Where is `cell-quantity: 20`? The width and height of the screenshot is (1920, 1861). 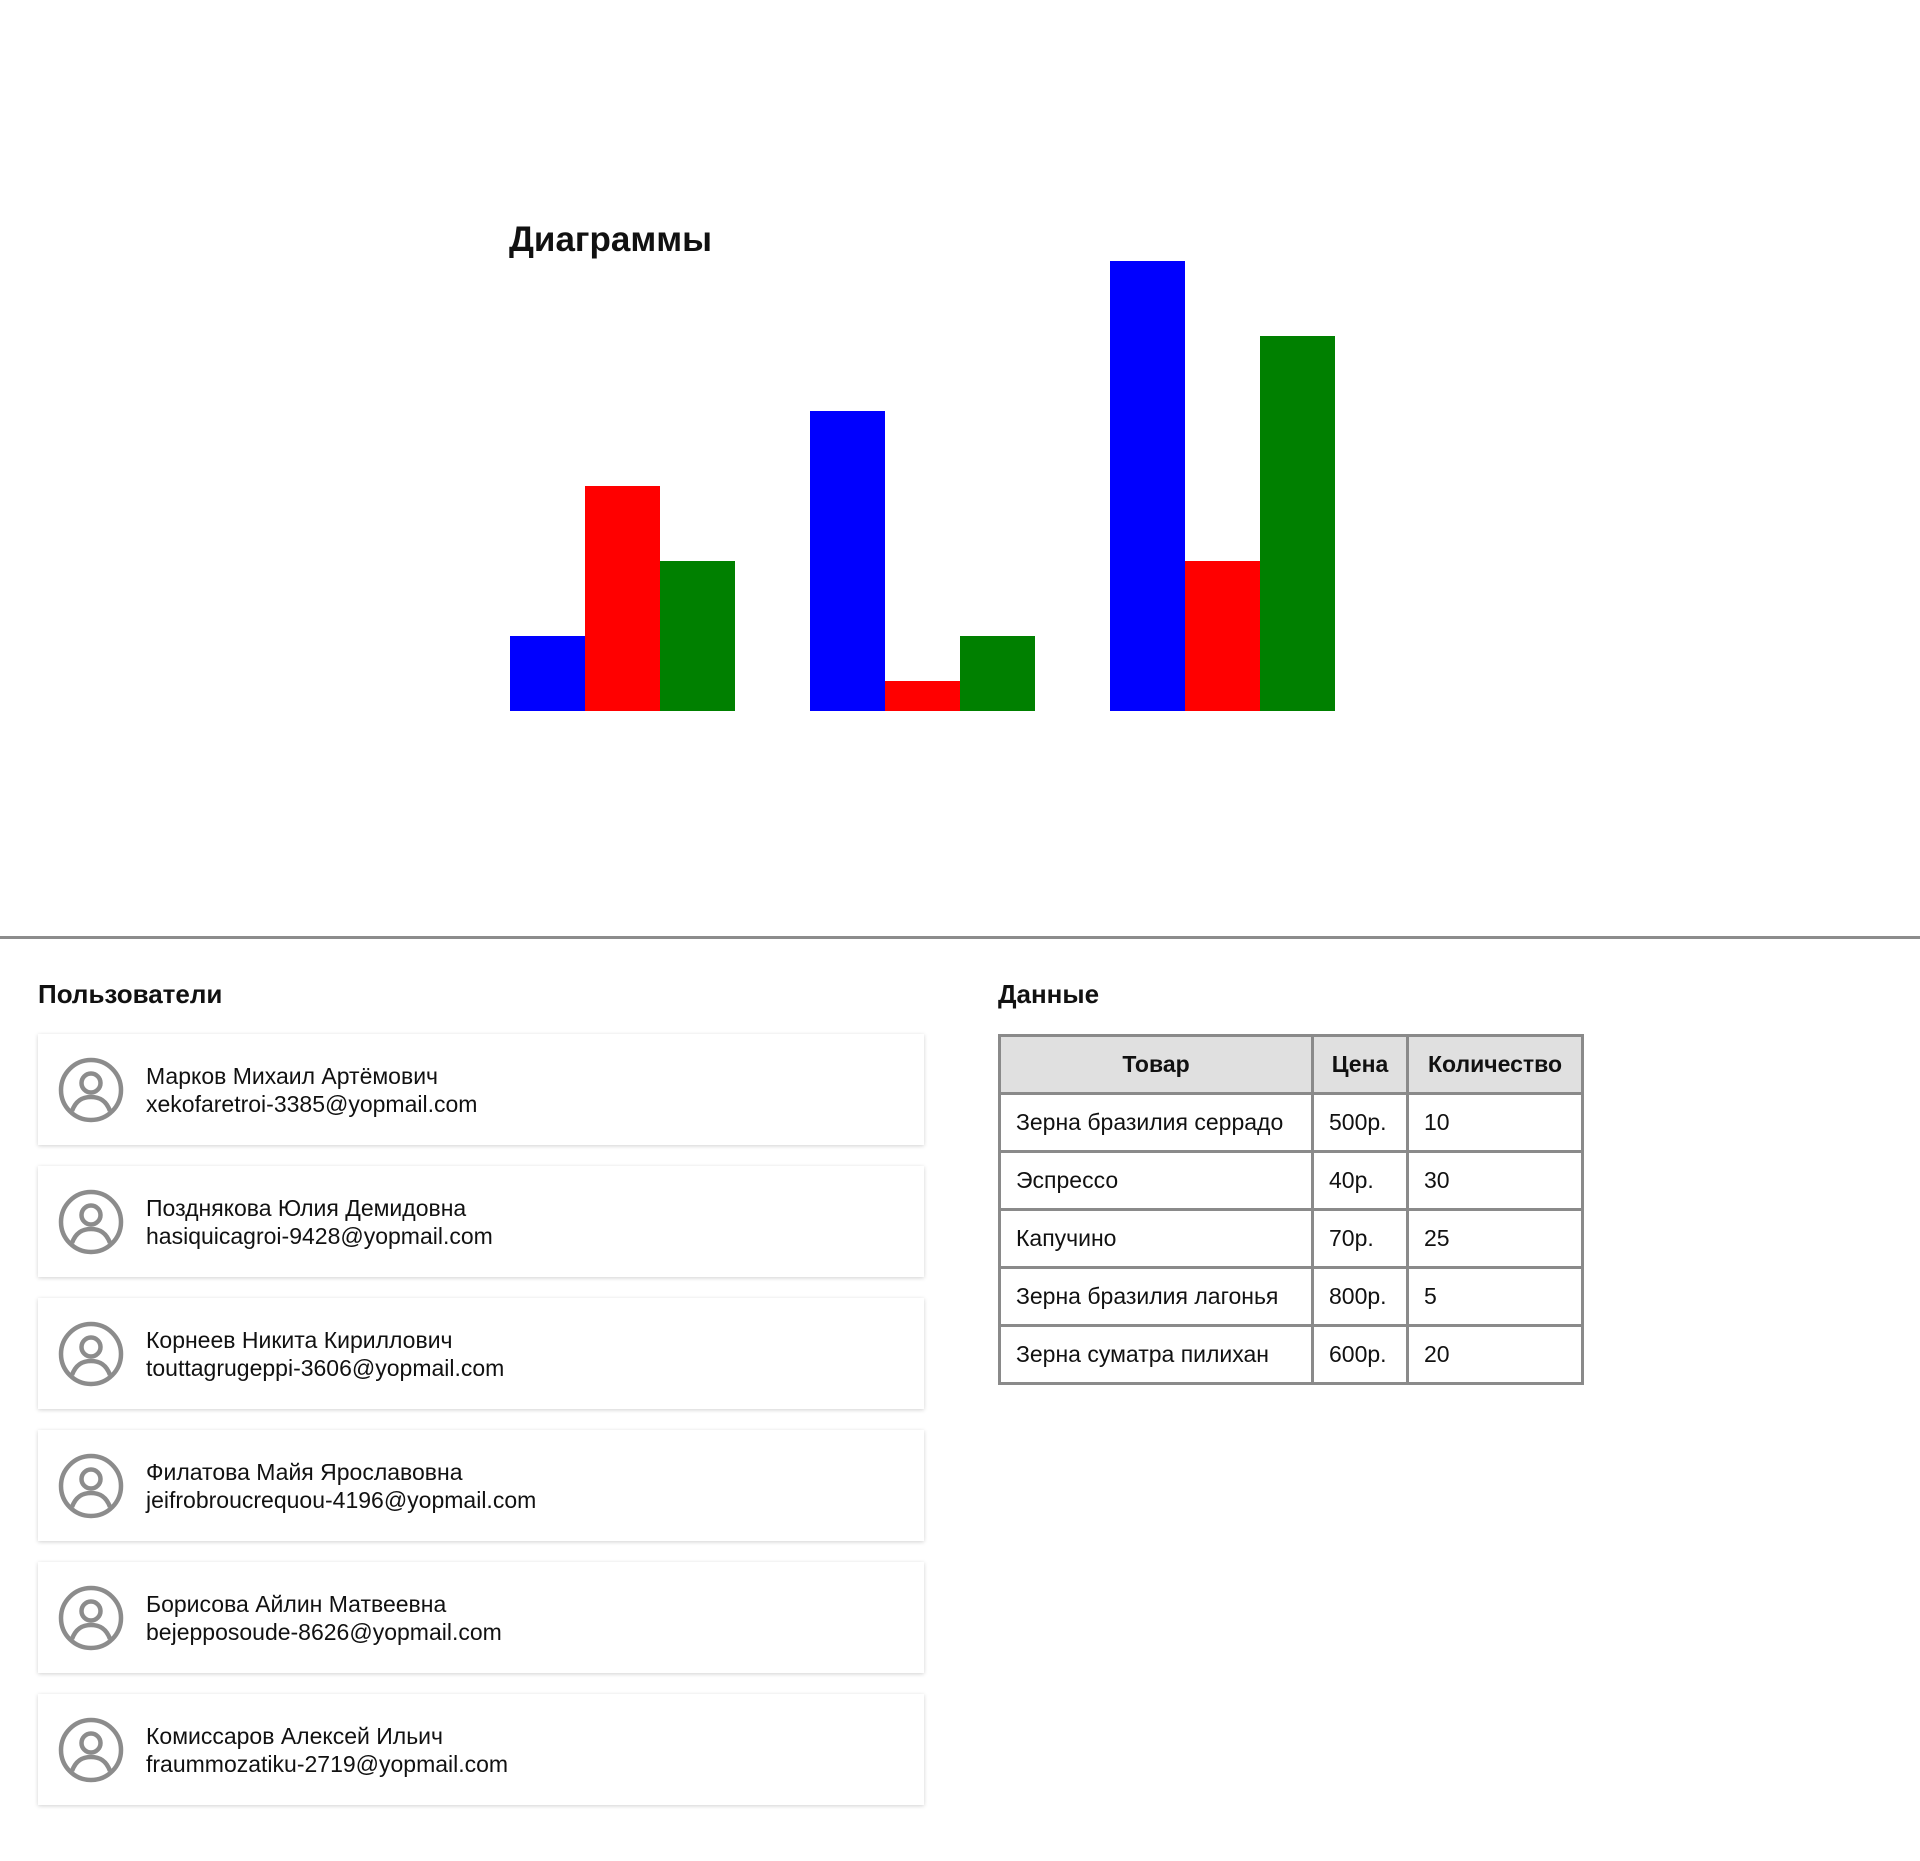 cell-quantity: 20 is located at coordinates (1495, 1354).